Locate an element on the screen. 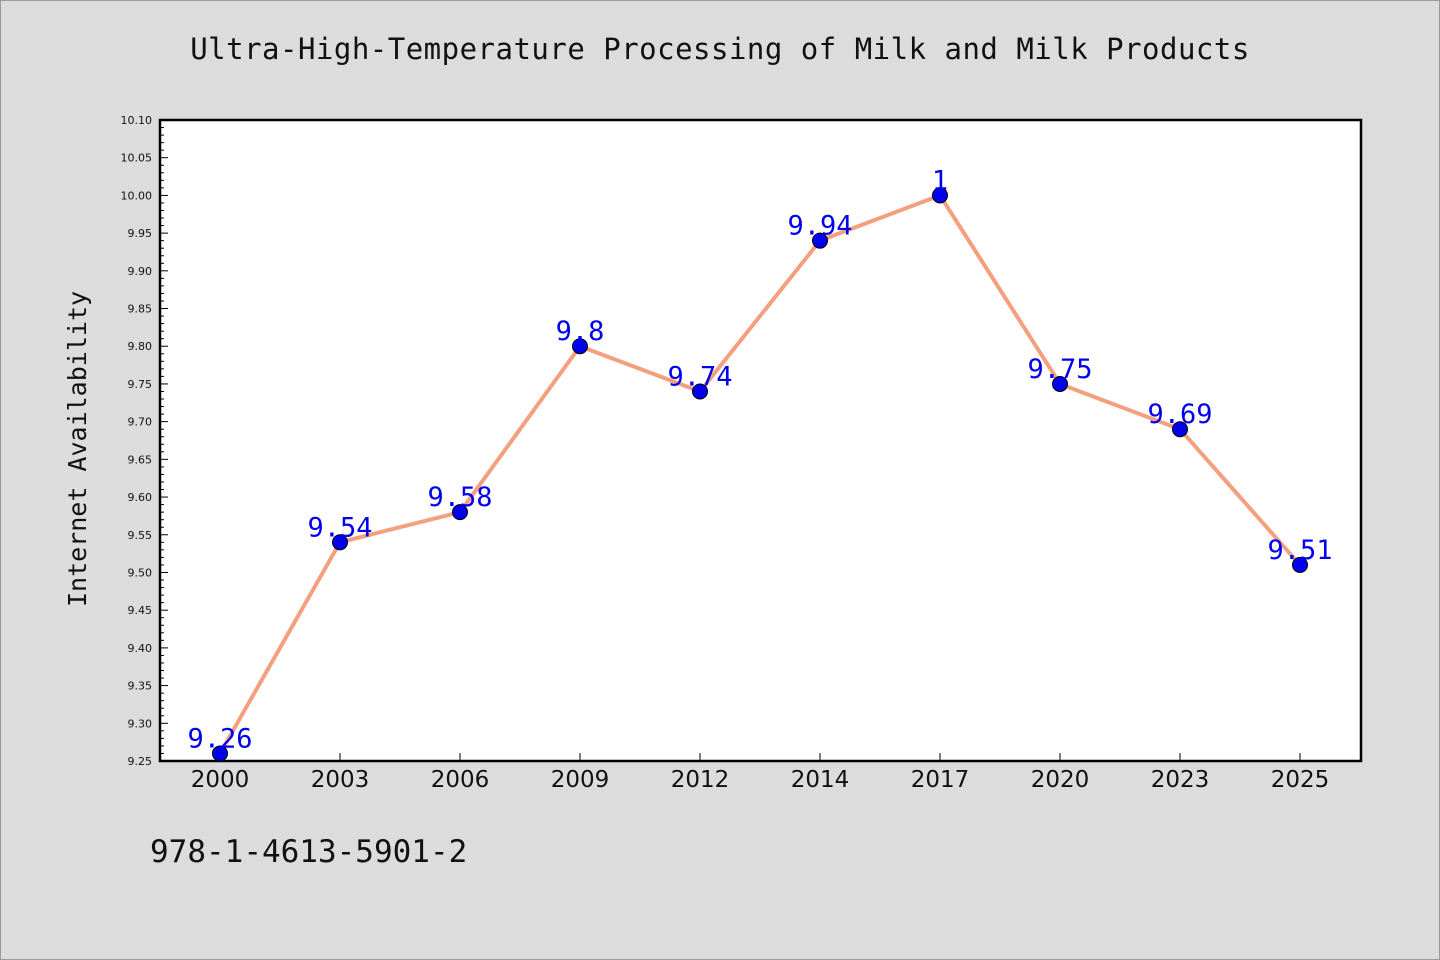 The width and height of the screenshot is (1440, 960). x-tick-label: 2025 is located at coordinates (1300, 780).